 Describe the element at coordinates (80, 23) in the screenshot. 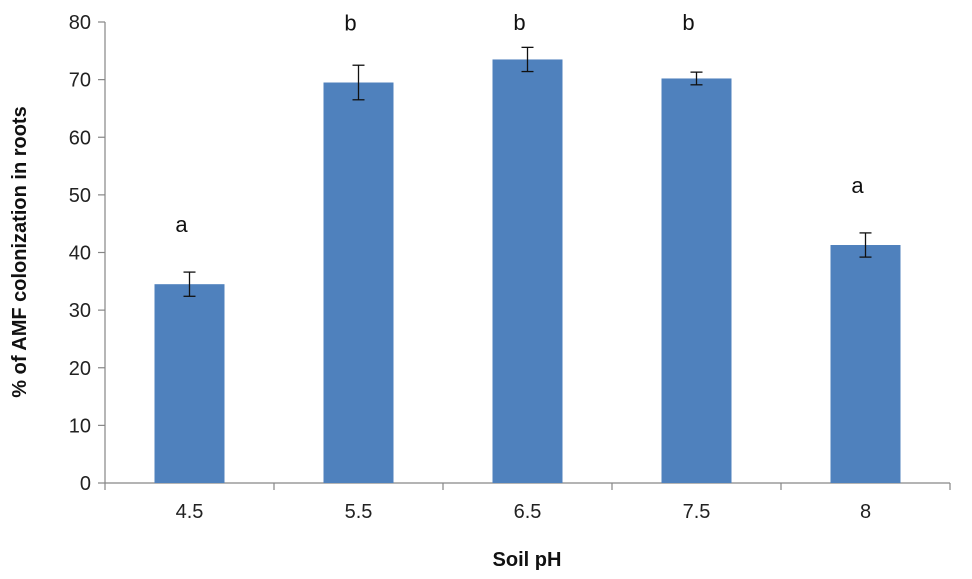

I see `y-tick-label: 80` at that location.